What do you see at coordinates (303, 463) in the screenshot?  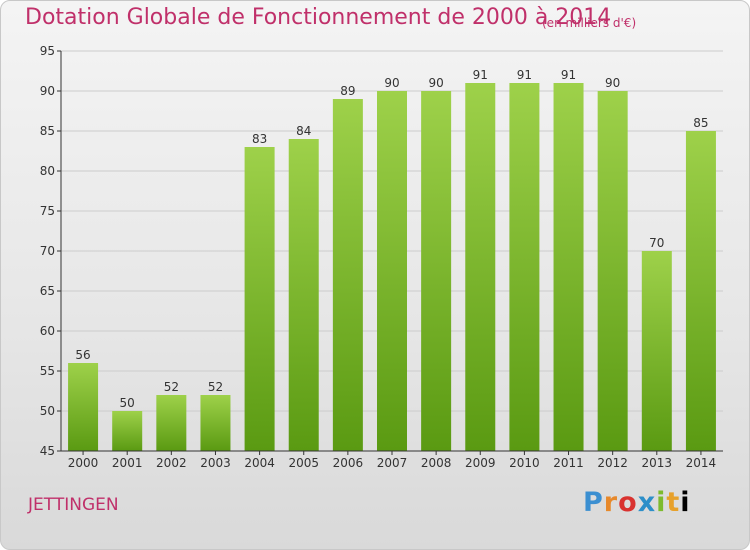 I see `x-tick-label-2005: 2005` at bounding box center [303, 463].